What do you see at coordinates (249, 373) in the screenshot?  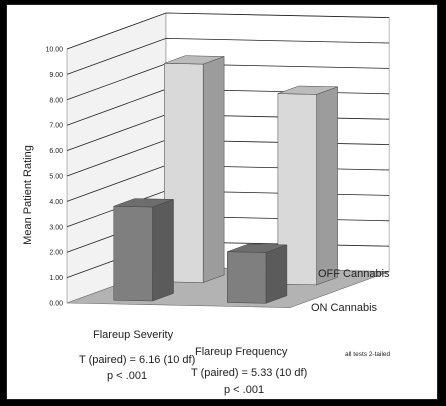 I see `frequency-t-stat: T (paired) = 5.33 (10 df)` at bounding box center [249, 373].